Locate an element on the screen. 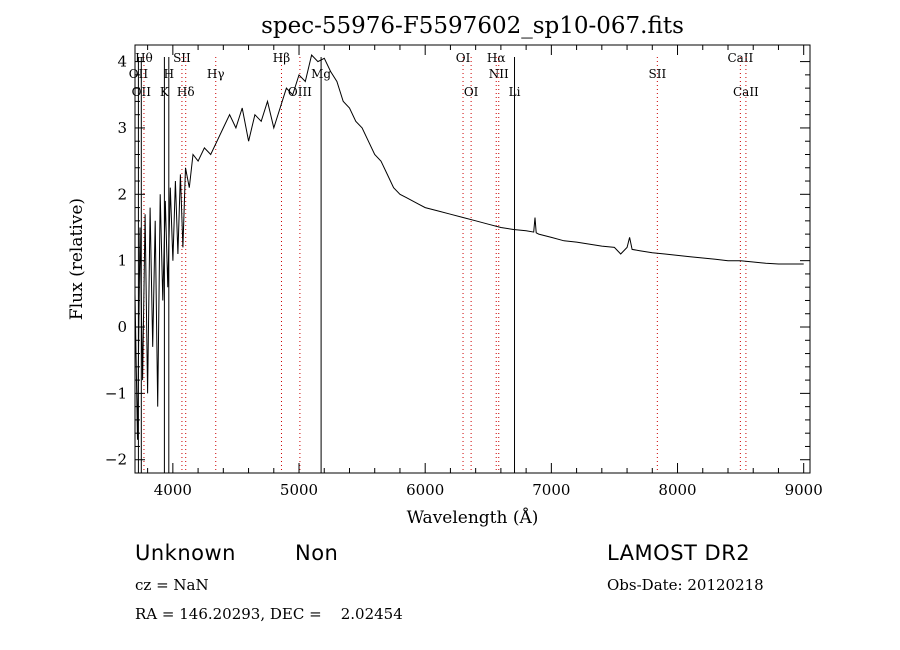 The height and width of the screenshot is (650, 900). spectral-line-label: K is located at coordinates (165, 92).